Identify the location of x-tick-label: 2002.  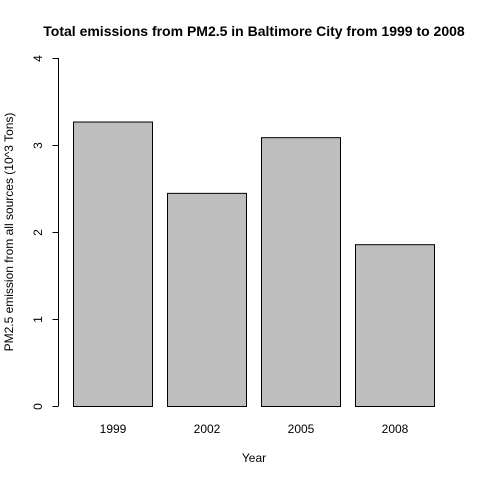
(207, 429).